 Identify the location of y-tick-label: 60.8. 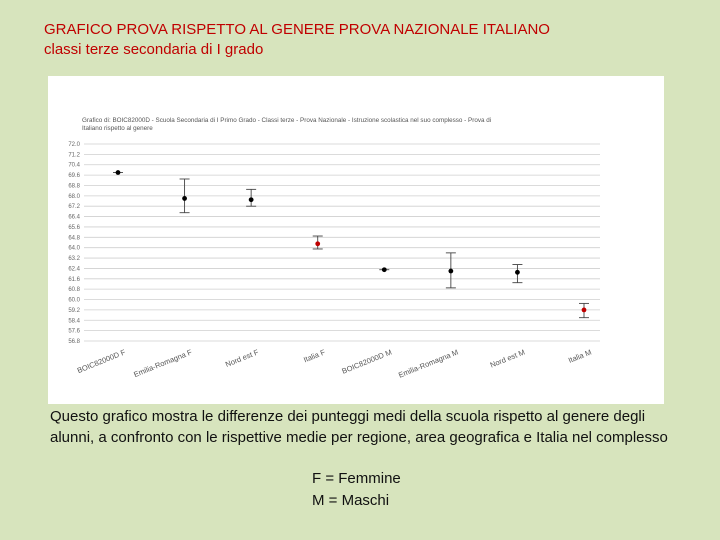
(74, 290).